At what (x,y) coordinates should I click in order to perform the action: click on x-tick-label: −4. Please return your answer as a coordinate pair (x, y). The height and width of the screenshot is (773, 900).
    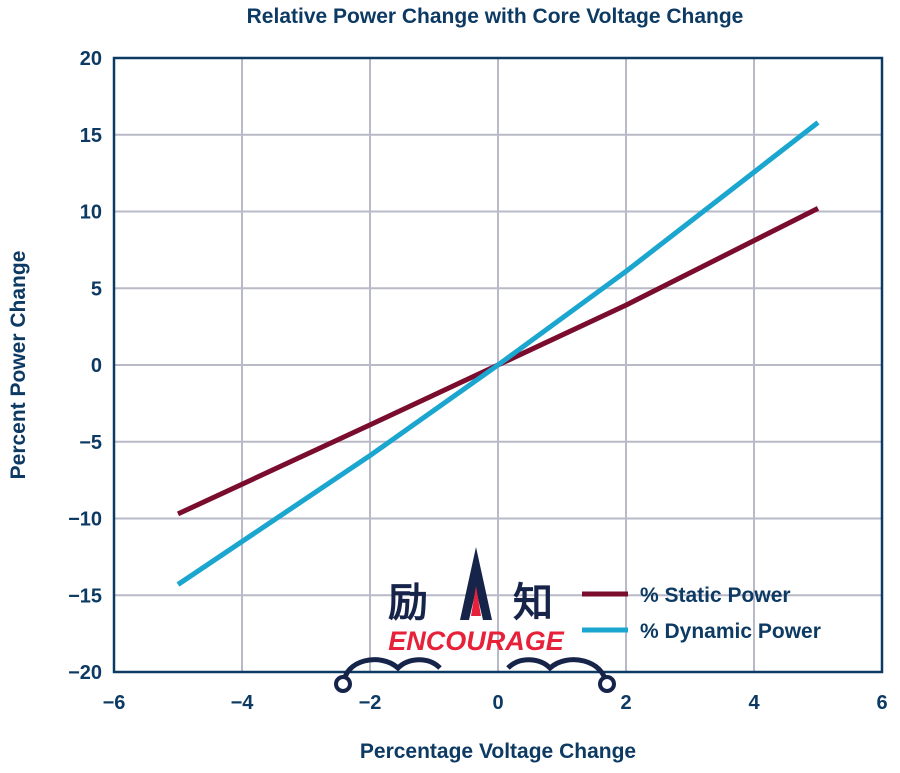
    Looking at the image, I should click on (243, 703).